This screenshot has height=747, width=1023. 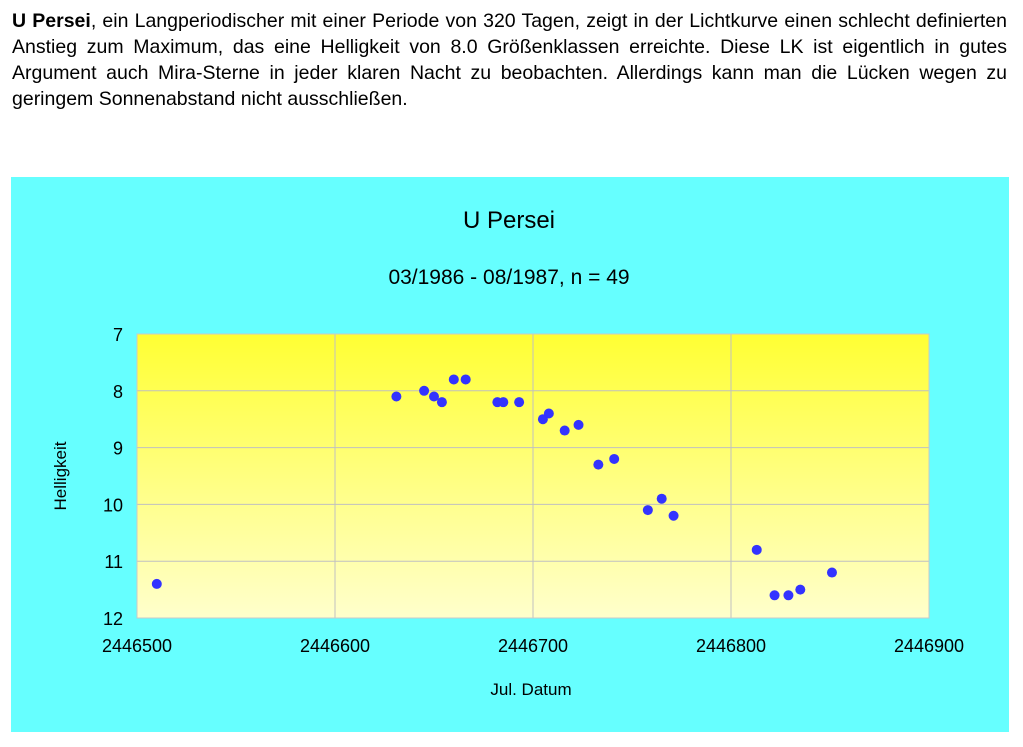 I want to click on x-axis: 2446500 2446600 2446700 2446800 2446900, so click(x=533, y=646).